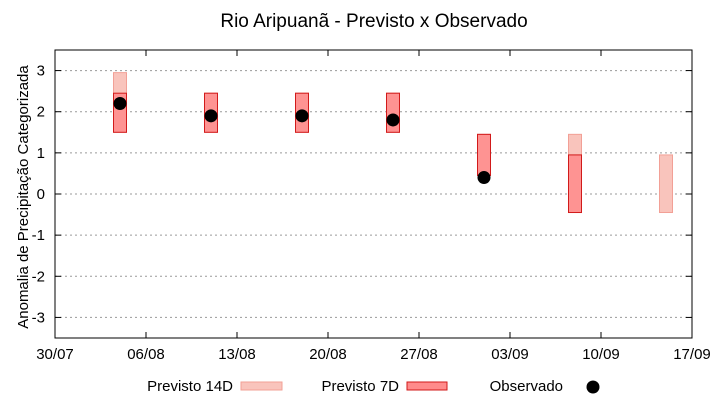 Image resolution: width=720 pixels, height=400 pixels. I want to click on x-tick-label: 17/09, so click(692, 354).